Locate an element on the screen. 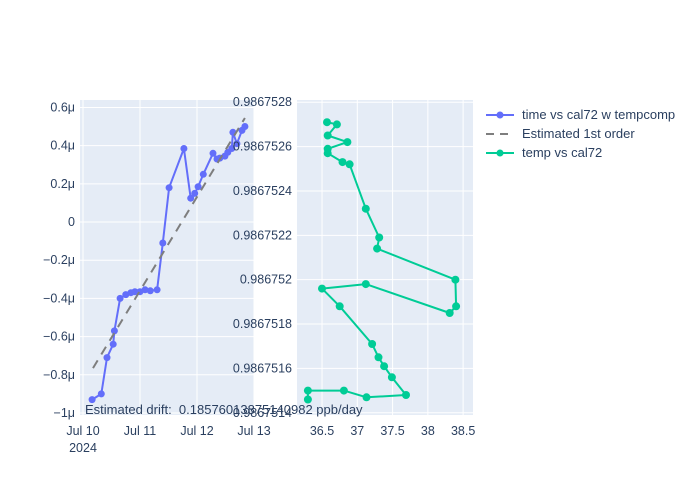 This screenshot has height=500, width=700. y-tick-label: 0.4μ is located at coordinates (62, 146).